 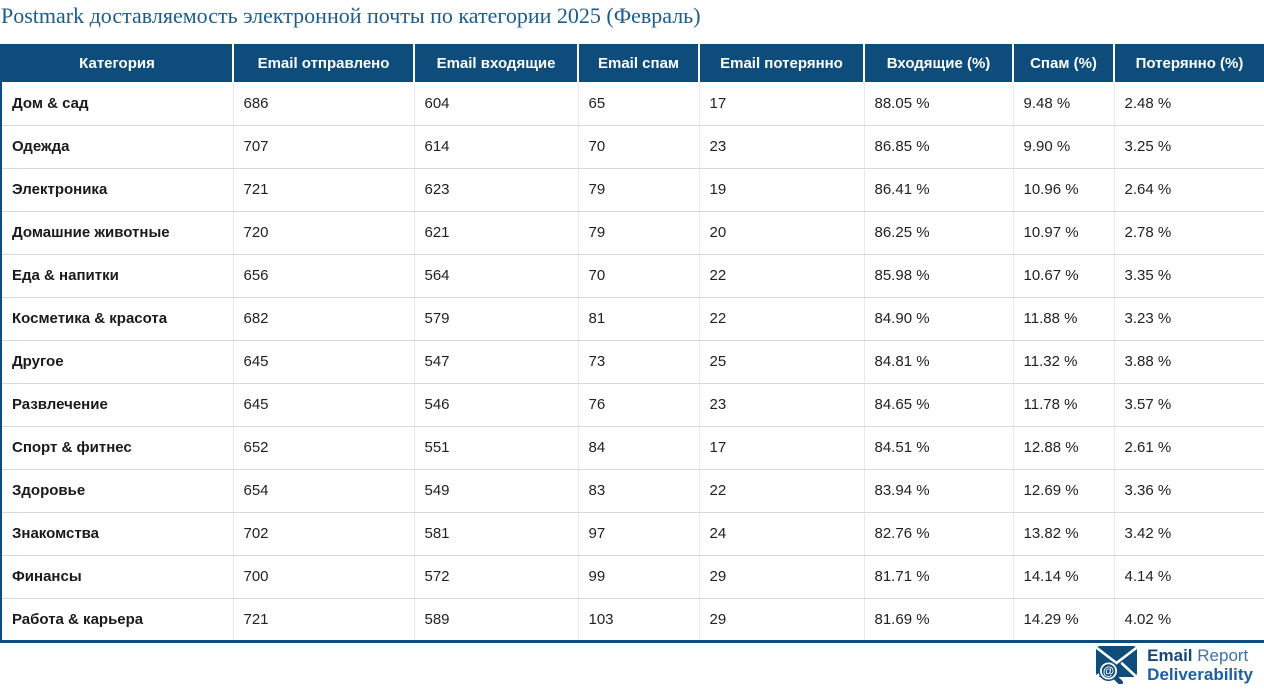 I want to click on cell-email-sent: 682, so click(x=324, y=319).